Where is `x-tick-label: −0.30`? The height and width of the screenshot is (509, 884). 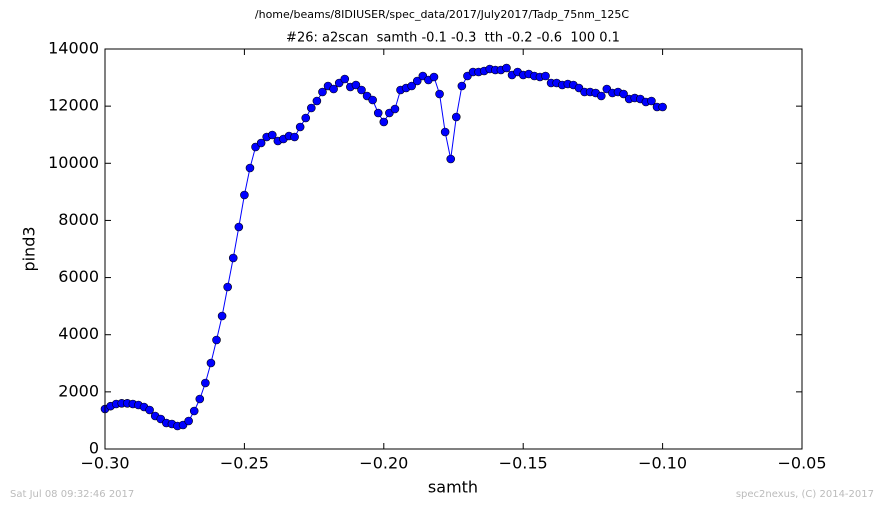
x-tick-label: −0.30 is located at coordinates (104, 463).